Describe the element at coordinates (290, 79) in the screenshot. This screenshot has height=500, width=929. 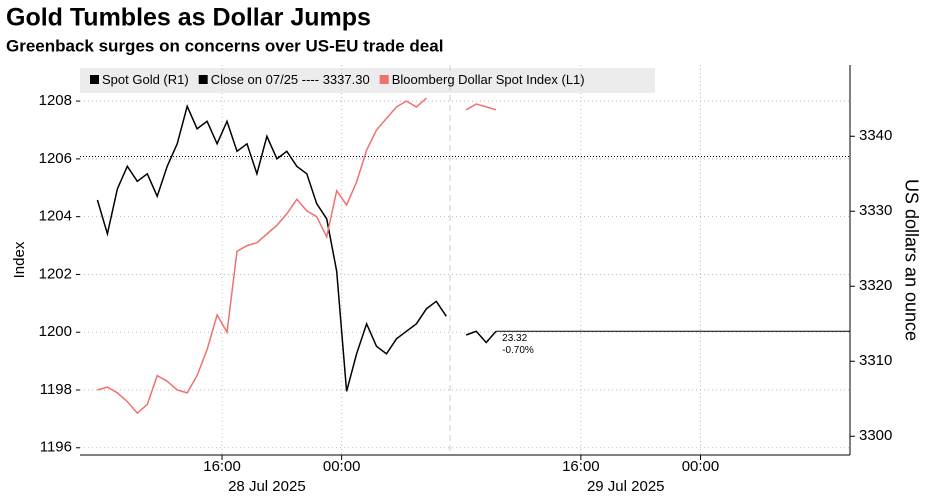
I see `legend-label: Close on 07/25 ---- 3337.30` at that location.